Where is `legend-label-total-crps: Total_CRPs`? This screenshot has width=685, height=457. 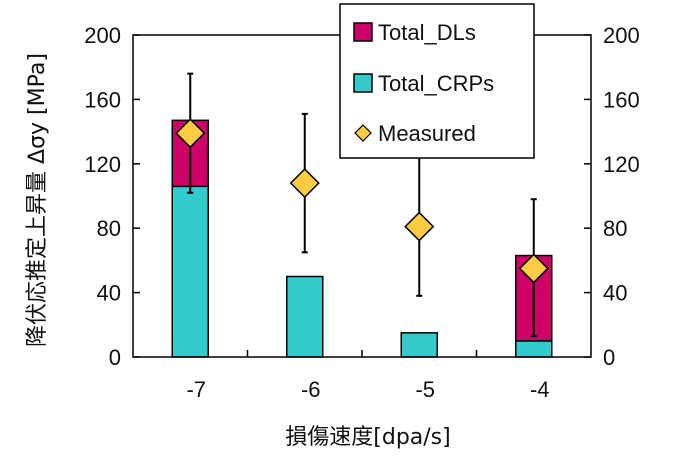
legend-label-total-crps: Total_CRPs is located at coordinates (436, 83).